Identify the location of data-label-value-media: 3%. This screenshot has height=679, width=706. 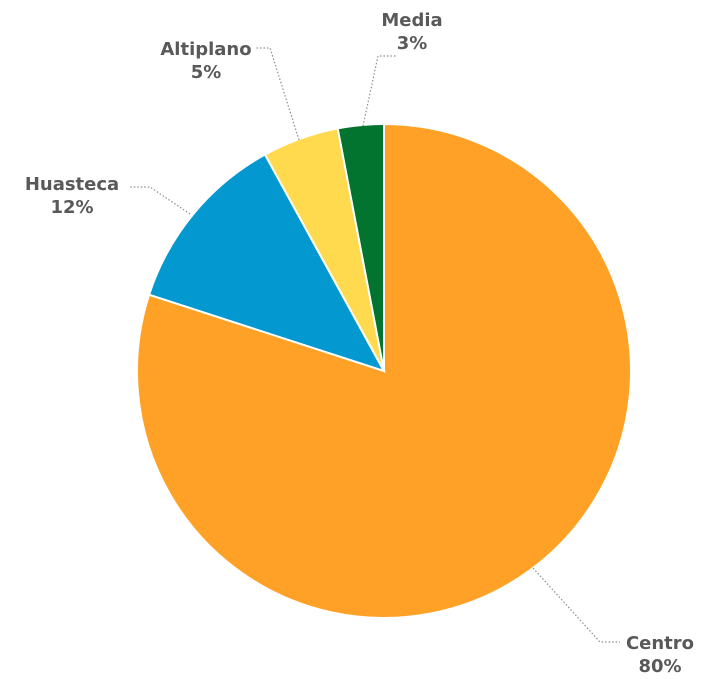
(412, 43).